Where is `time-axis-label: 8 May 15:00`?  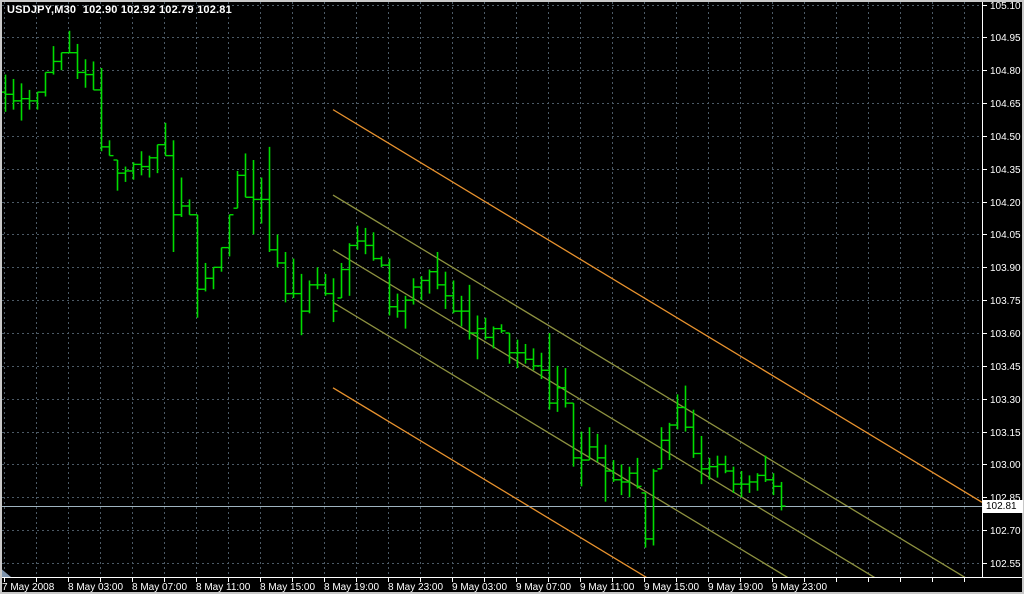 time-axis-label: 8 May 15:00 is located at coordinates (287, 587).